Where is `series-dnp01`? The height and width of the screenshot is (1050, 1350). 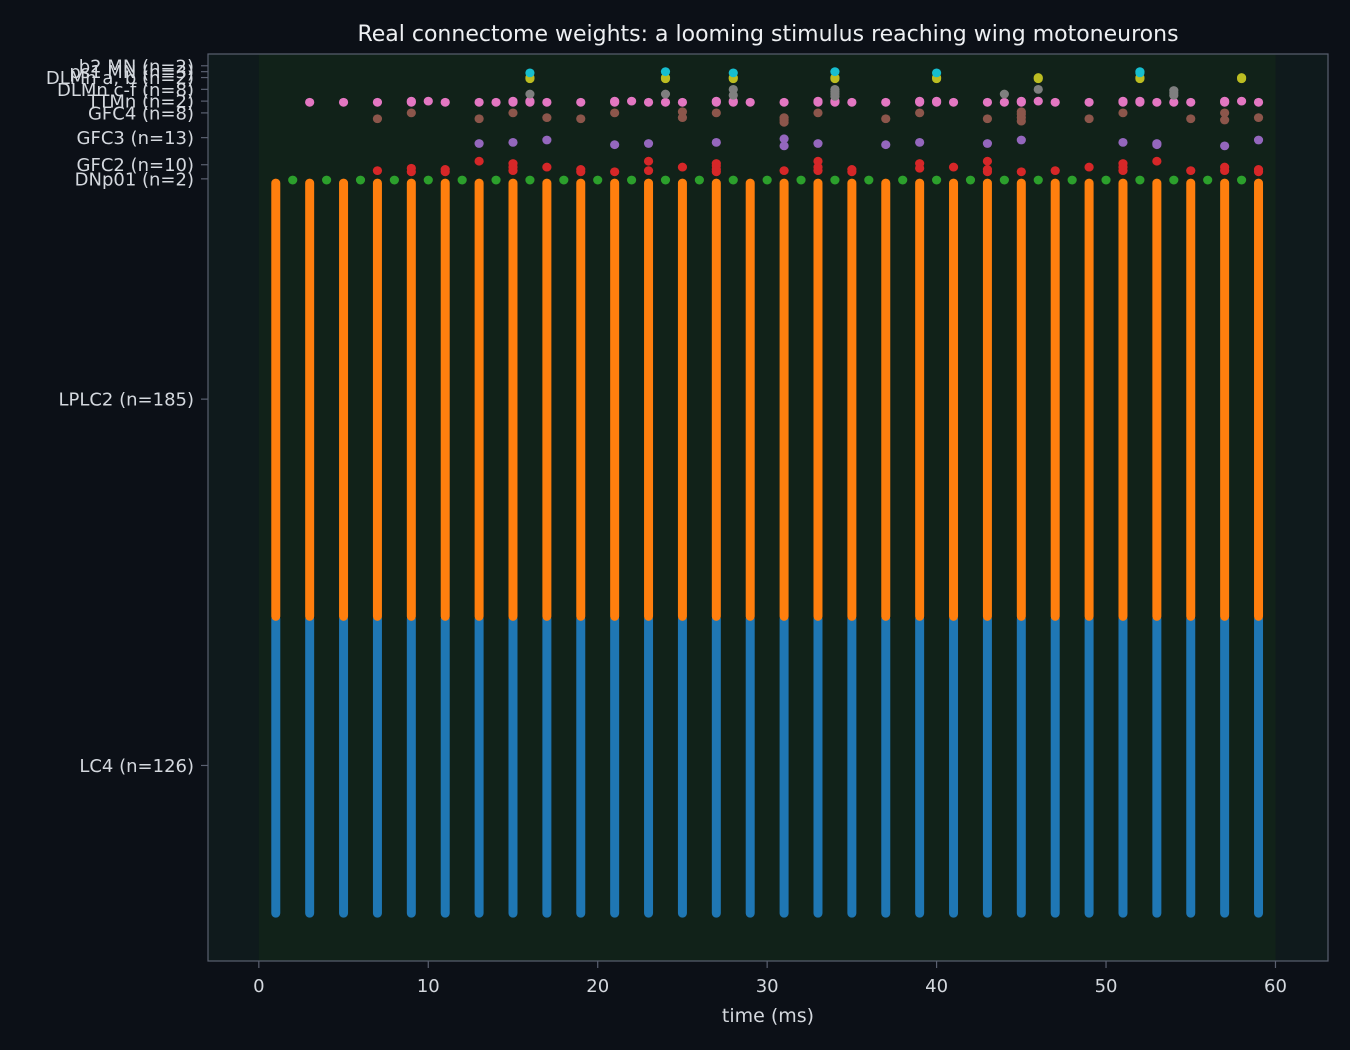
series-dnp01 is located at coordinates (767, 180).